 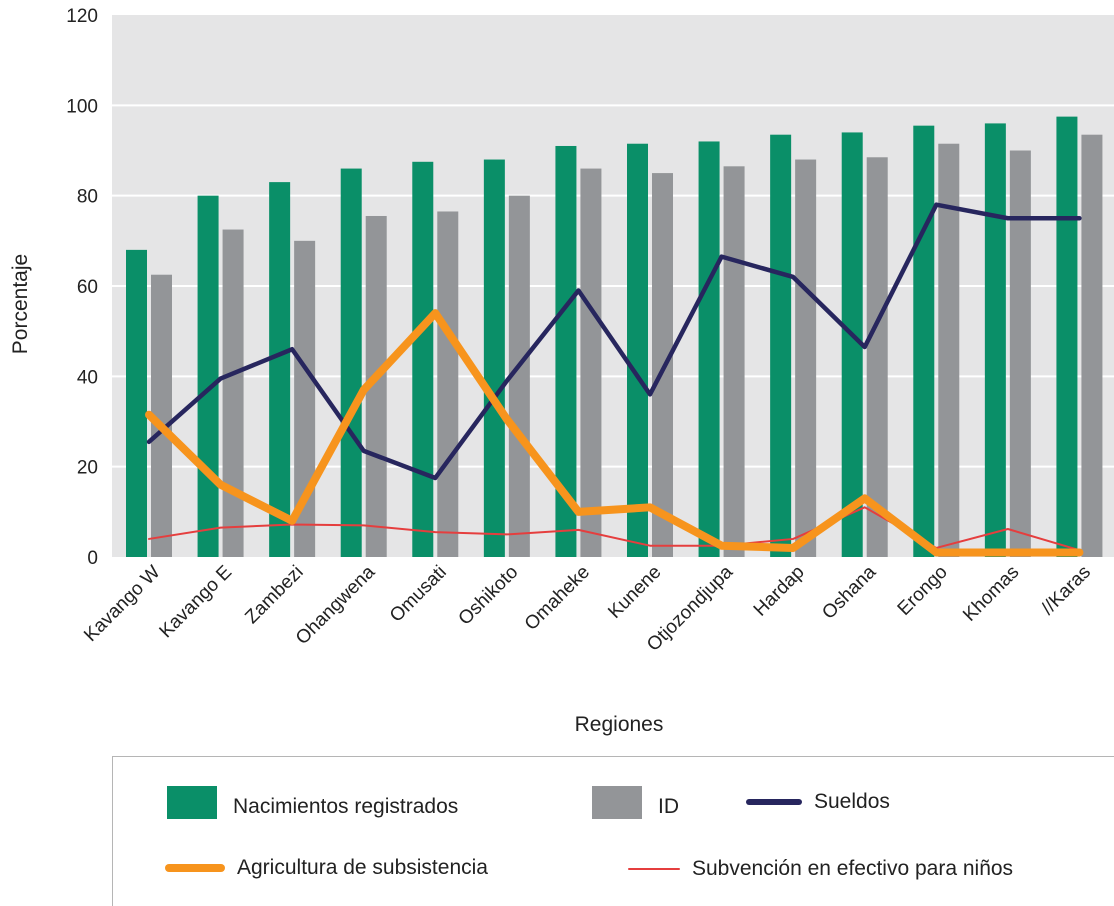 What do you see at coordinates (617, 802) in the screenshot?
I see `legend-swatch-id` at bounding box center [617, 802].